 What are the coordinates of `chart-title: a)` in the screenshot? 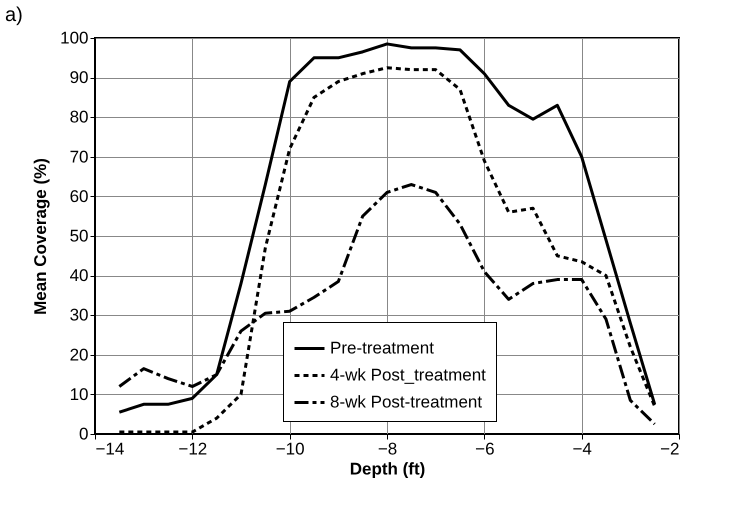 It's located at (14, 15).